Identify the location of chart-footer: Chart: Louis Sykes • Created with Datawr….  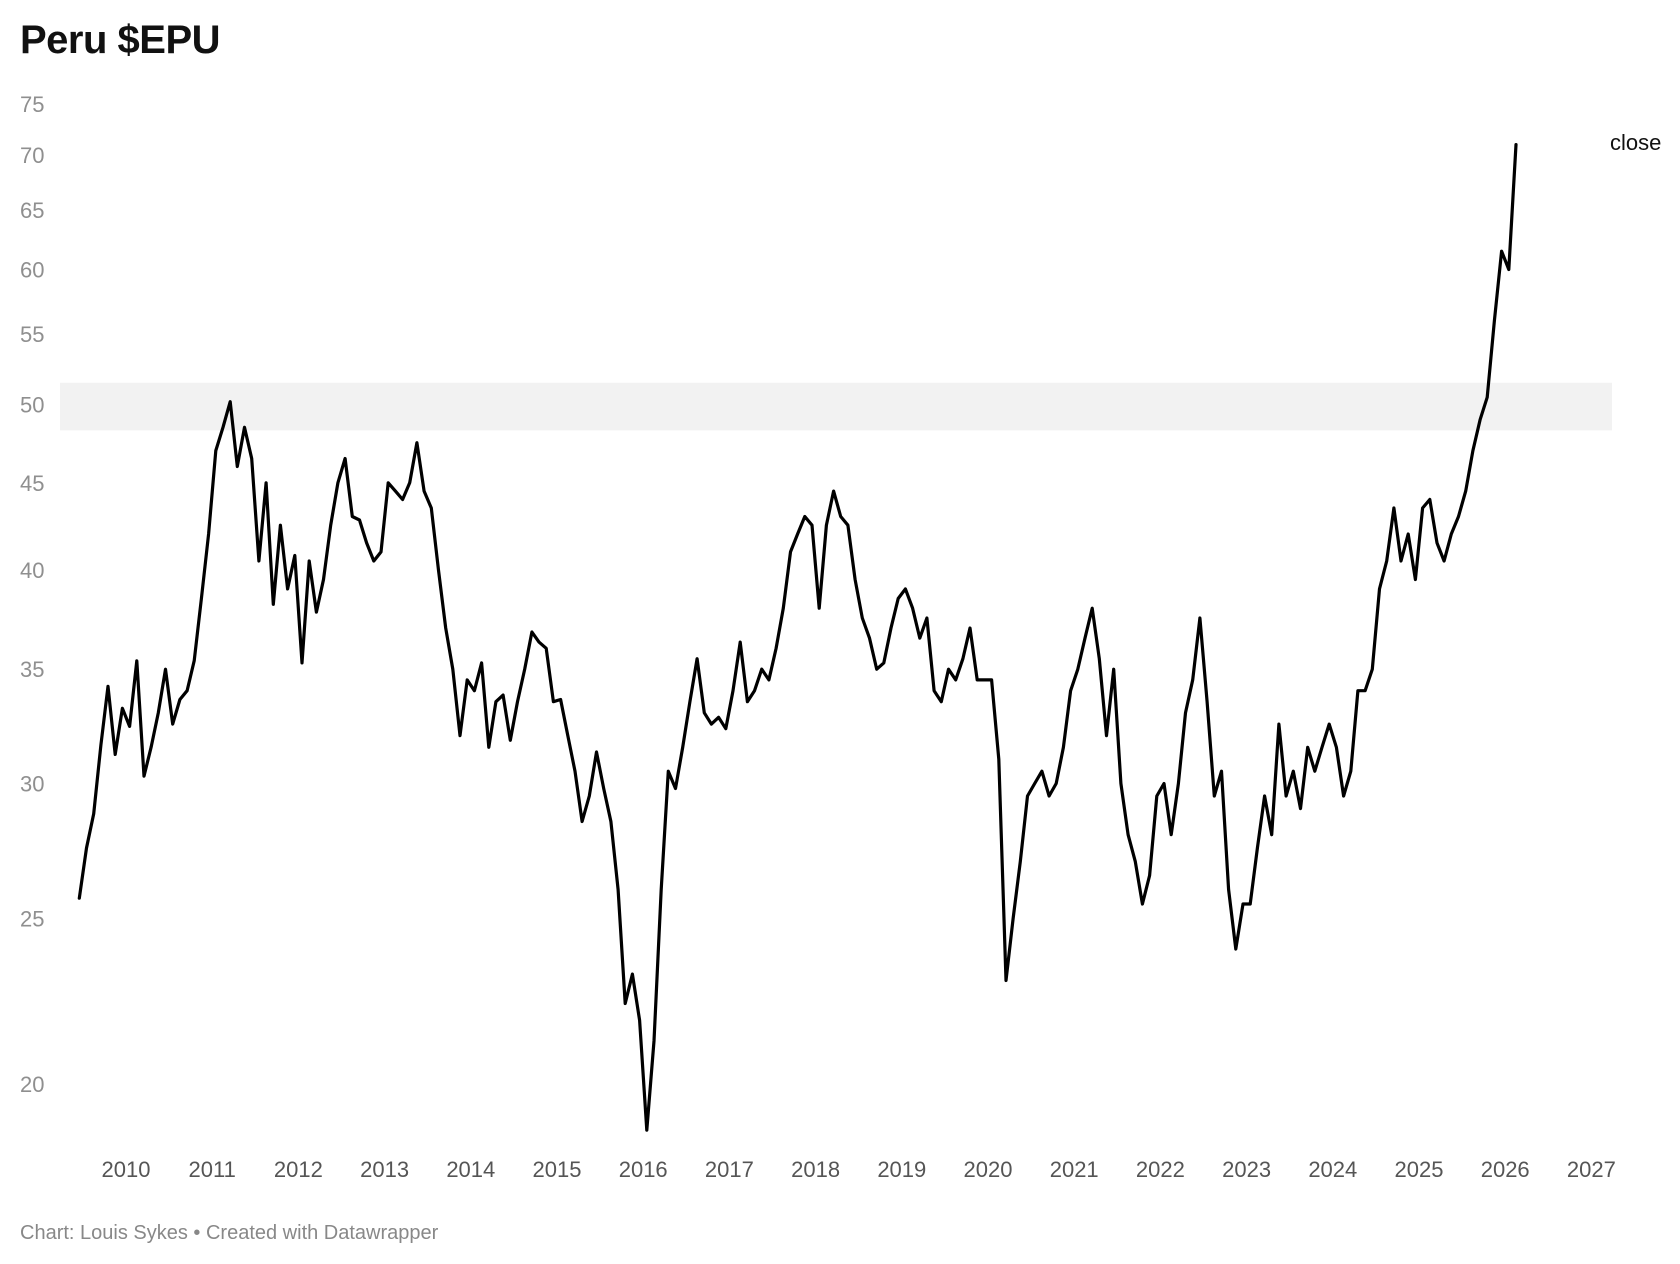
(229, 1233).